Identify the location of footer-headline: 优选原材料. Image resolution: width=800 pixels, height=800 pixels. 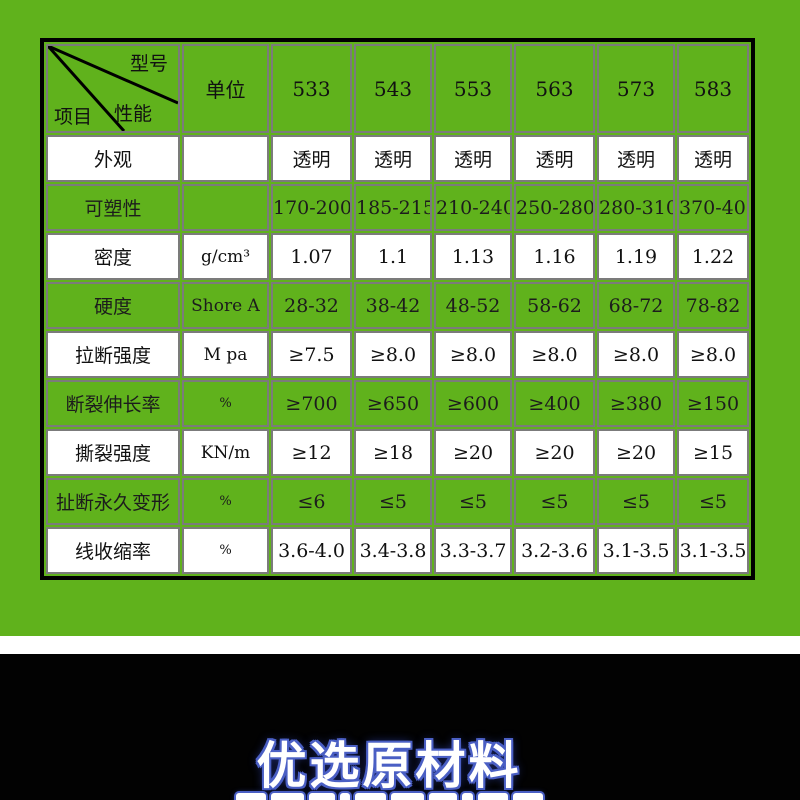
(389, 766).